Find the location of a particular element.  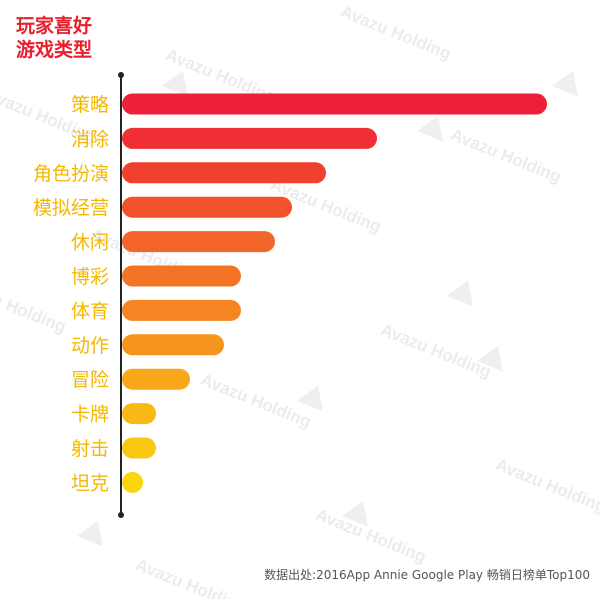

category-label: 卡牌 is located at coordinates (90, 415).